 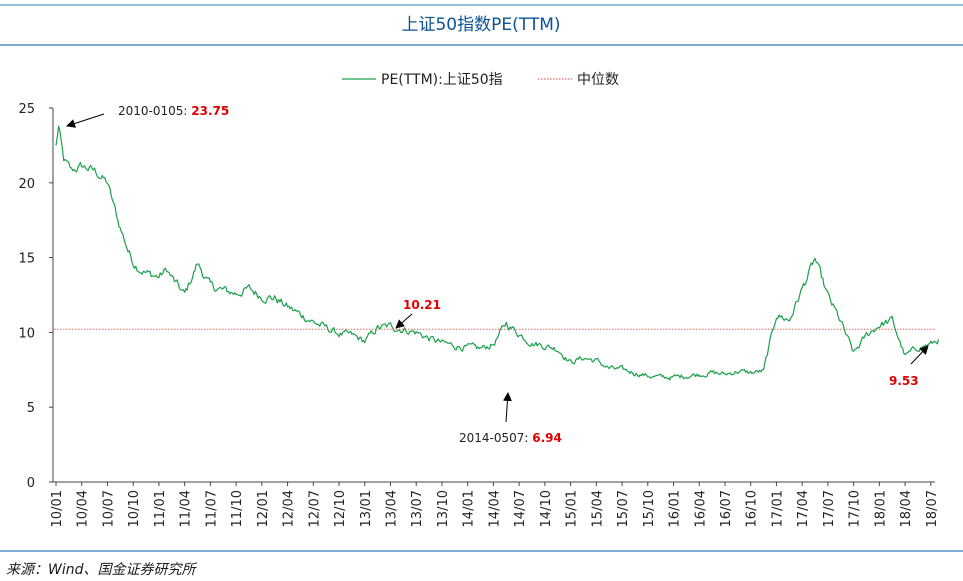 What do you see at coordinates (507, 407) in the screenshot?
I see `annotation-arrow-min` at bounding box center [507, 407].